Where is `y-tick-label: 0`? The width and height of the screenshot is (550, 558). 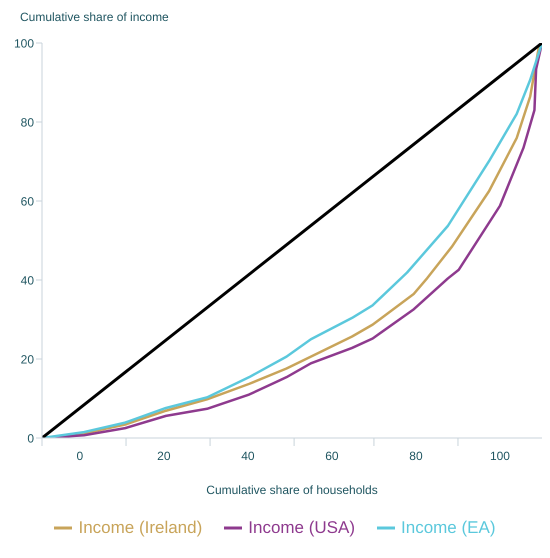
y-tick-label: 0 is located at coordinates (30, 438).